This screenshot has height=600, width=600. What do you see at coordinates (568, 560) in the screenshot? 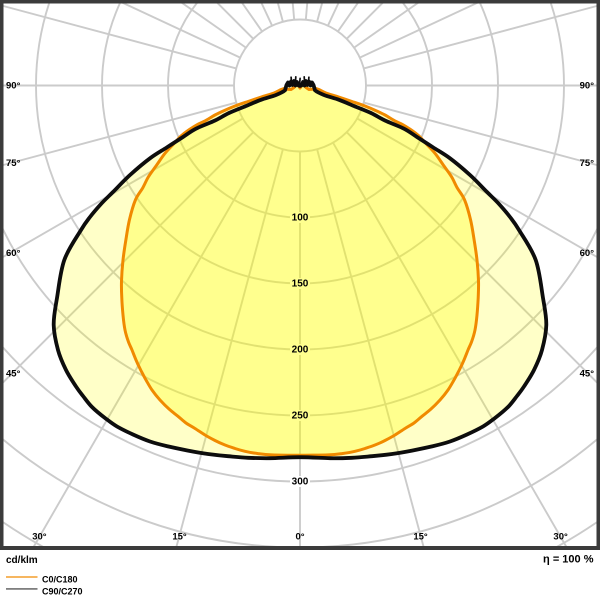
I see `svg-text: η = 100 %` at bounding box center [568, 560].